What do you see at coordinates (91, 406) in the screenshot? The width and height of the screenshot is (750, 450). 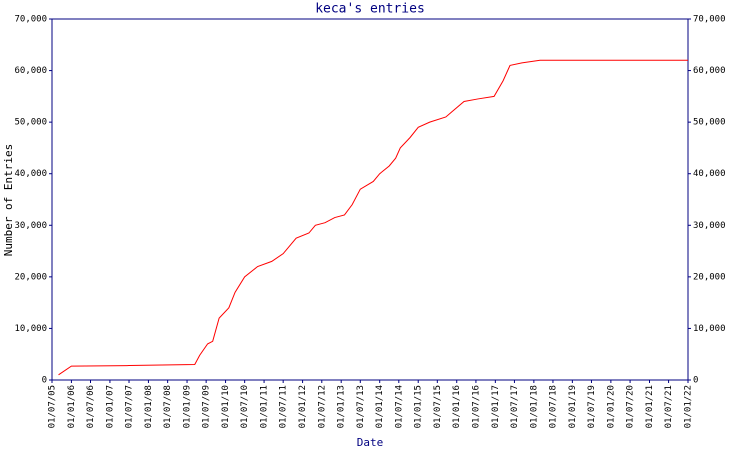 I see `x-tick-label: 01/07/06` at bounding box center [91, 406].